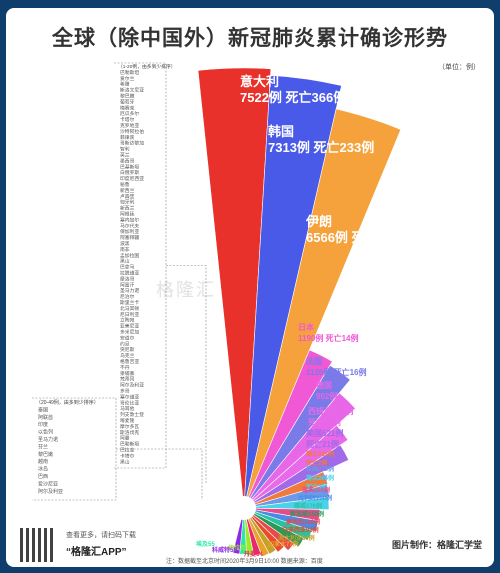 The width and height of the screenshot is (500, 573). Describe the element at coordinates (125, 368) in the screenshot. I see `list-item: 不丹` at that location.